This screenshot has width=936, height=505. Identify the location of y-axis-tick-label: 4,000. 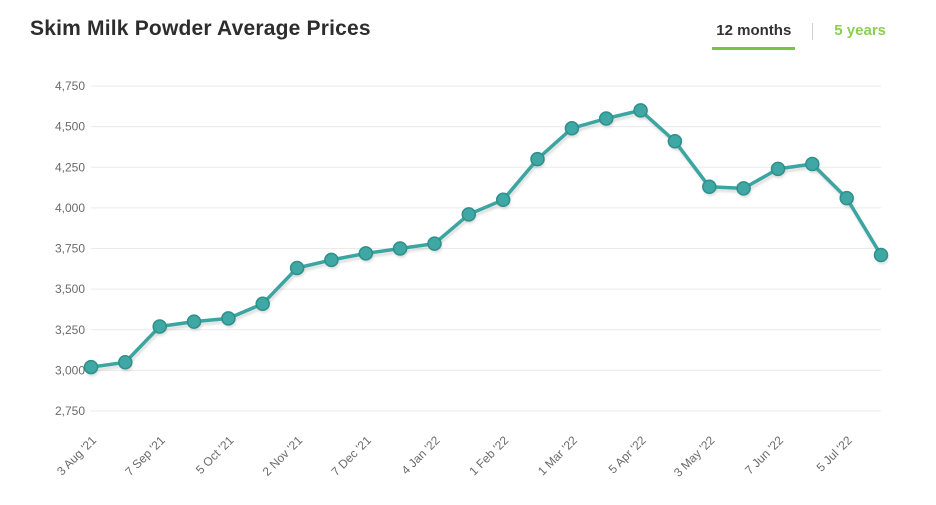
(70, 208).